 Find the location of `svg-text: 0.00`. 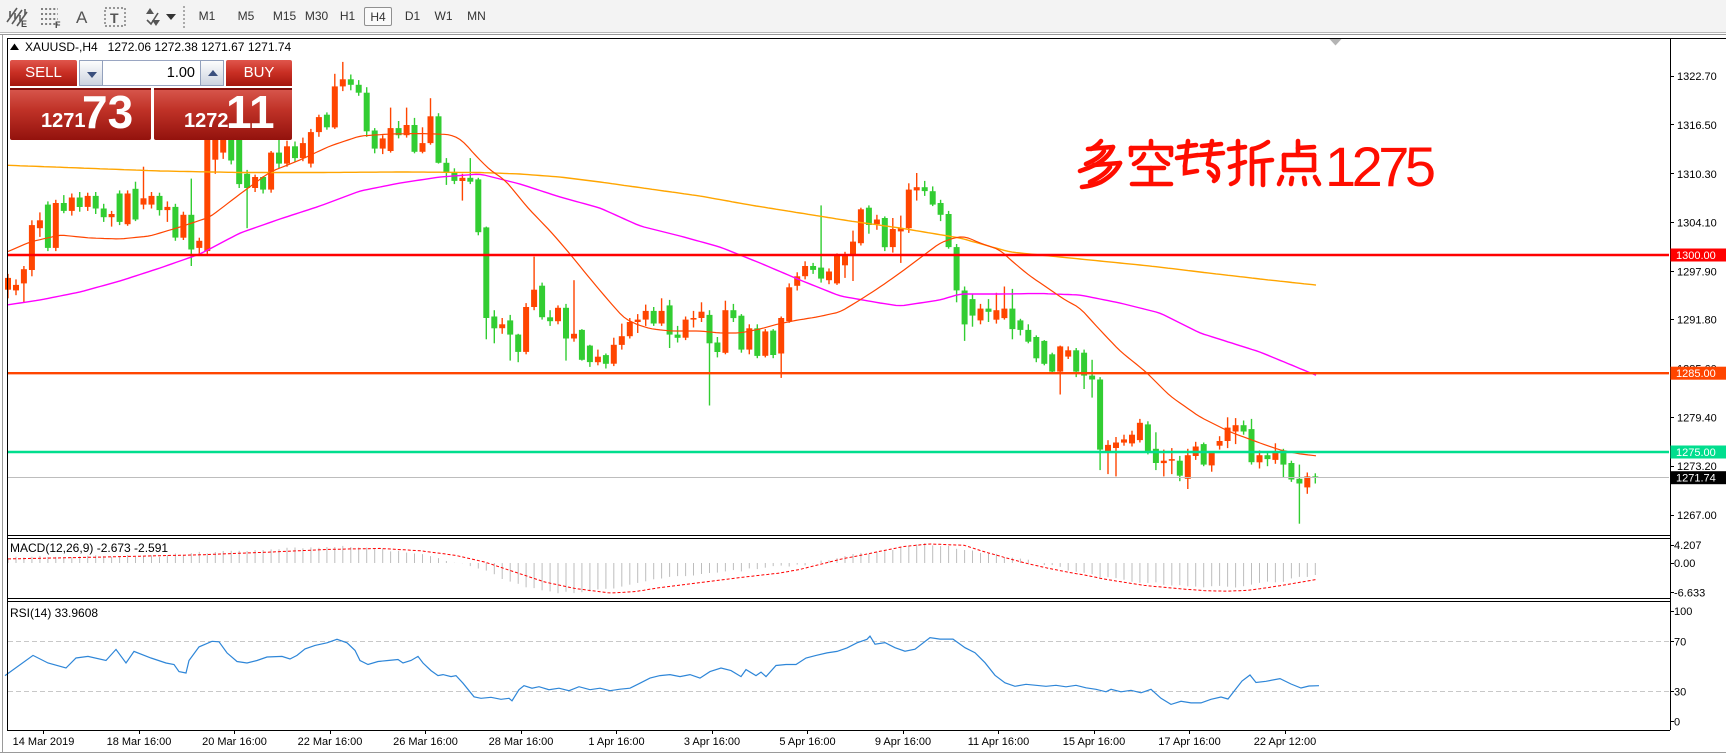

svg-text: 0.00 is located at coordinates (1684, 564).